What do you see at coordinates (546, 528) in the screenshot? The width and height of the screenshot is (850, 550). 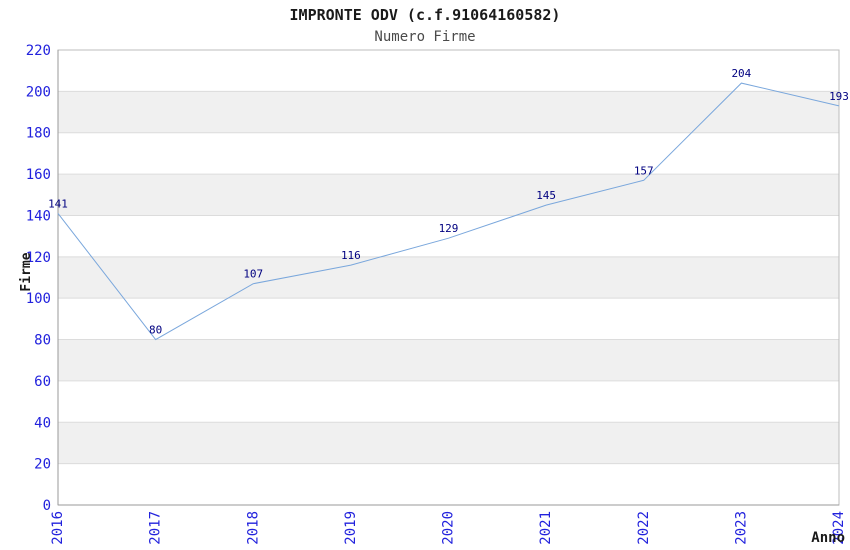 I see `x-tick-label: 2021` at bounding box center [546, 528].